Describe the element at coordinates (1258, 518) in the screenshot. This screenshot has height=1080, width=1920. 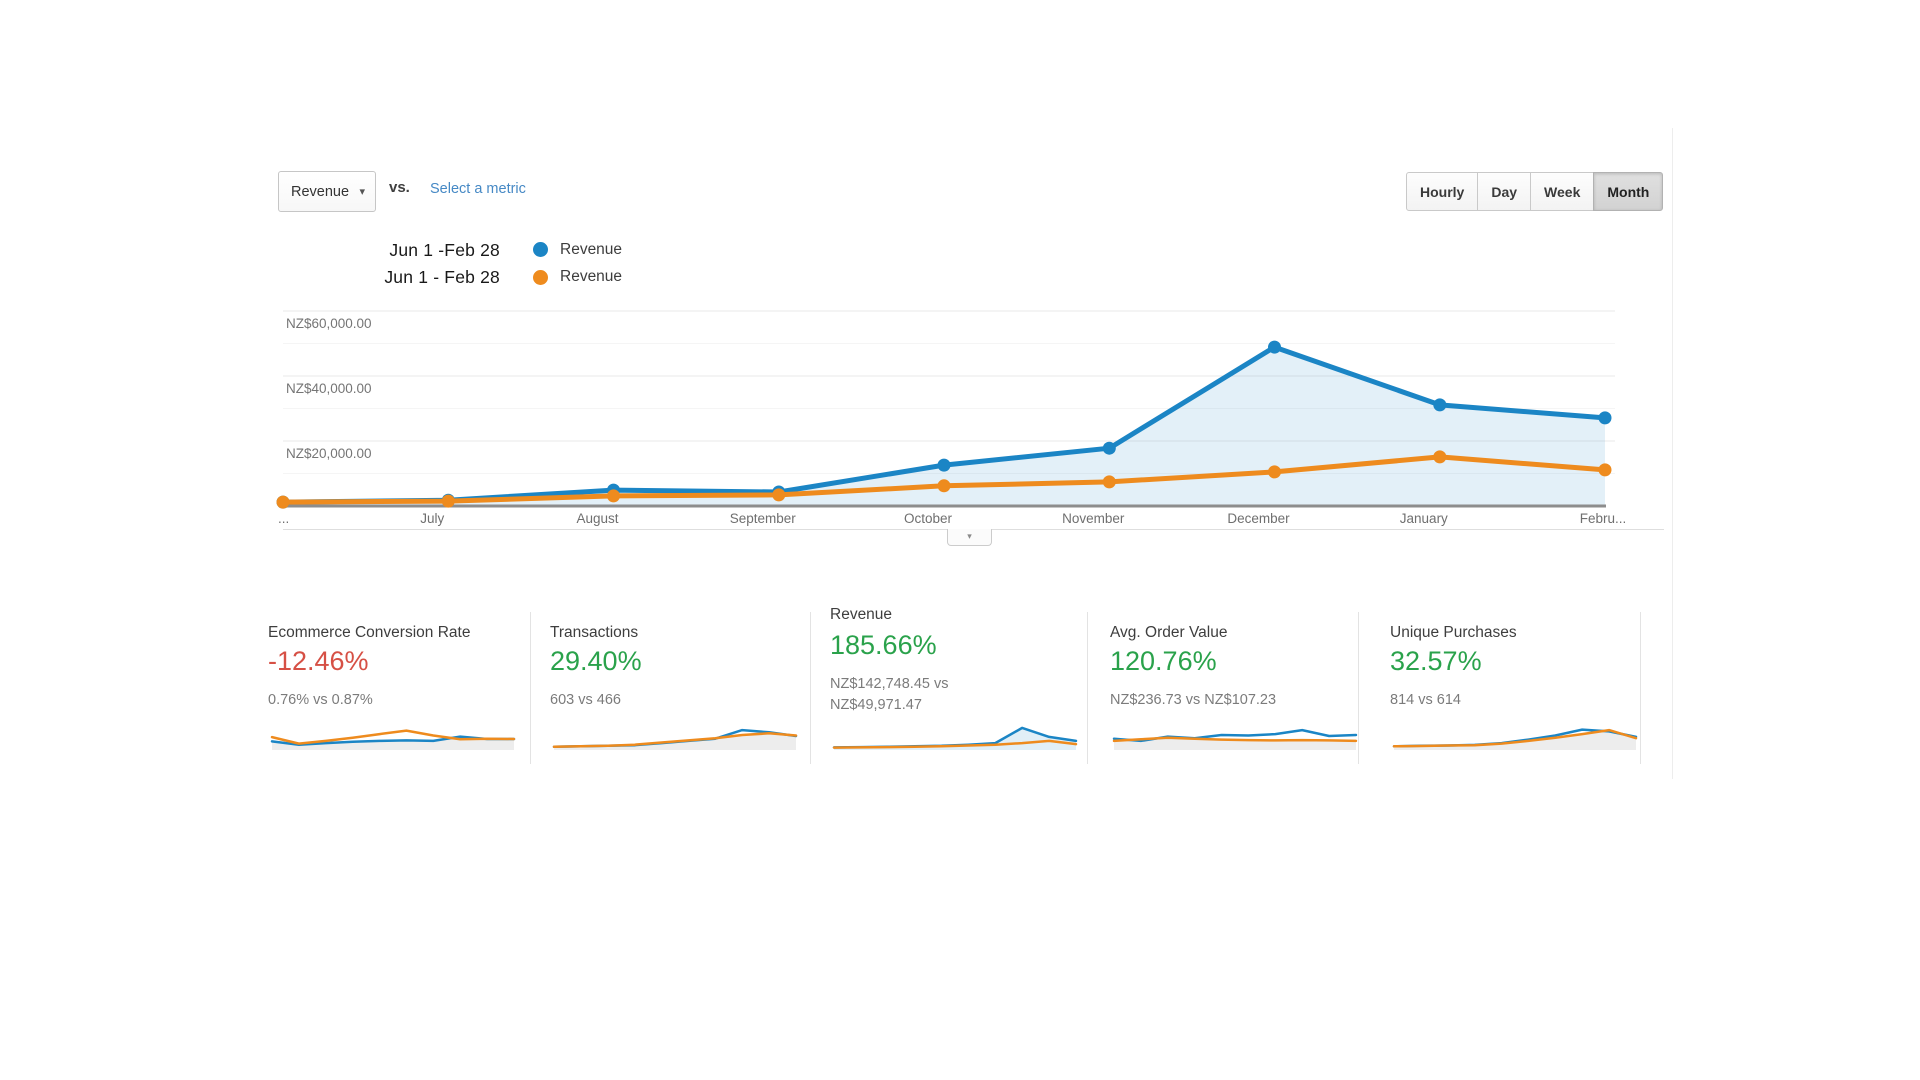
I see `svg-text: December` at that location.